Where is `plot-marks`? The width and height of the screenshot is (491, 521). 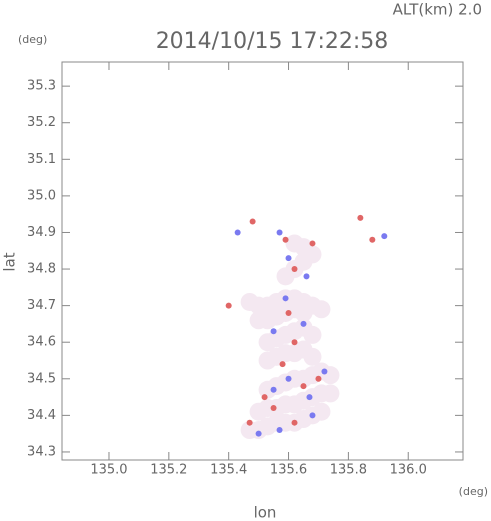 plot-marks is located at coordinates (306, 327).